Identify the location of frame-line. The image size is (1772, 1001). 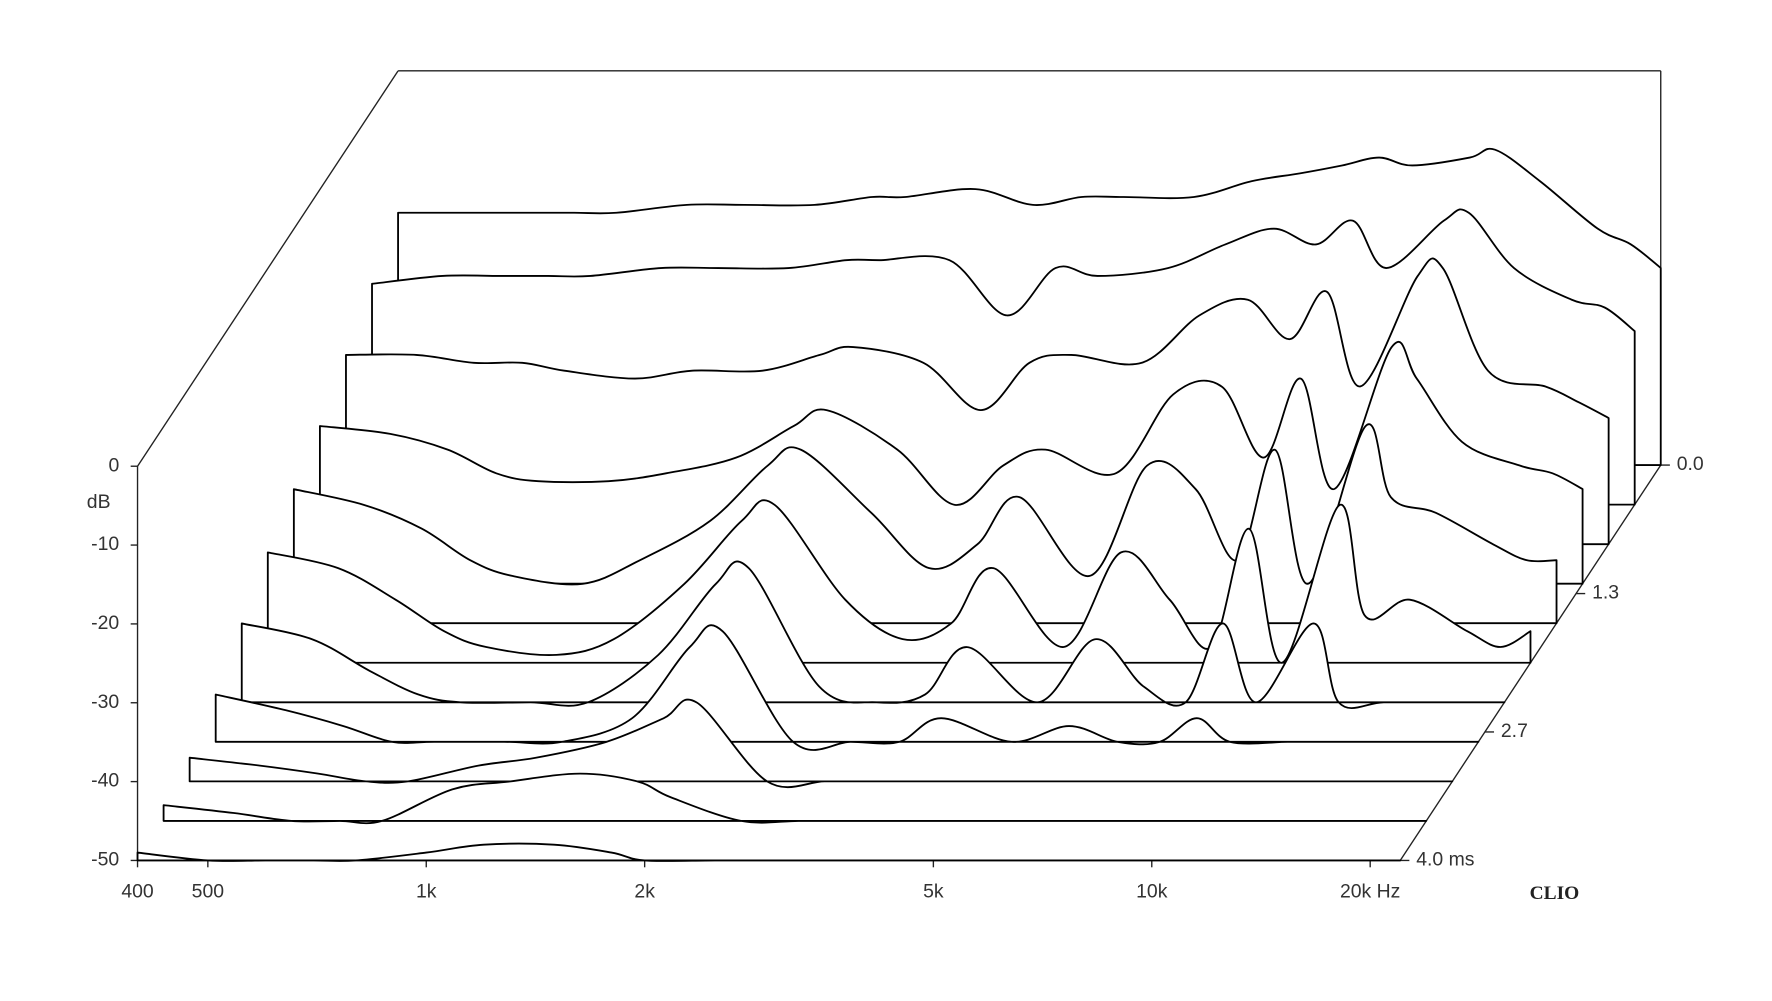
(267, 268).